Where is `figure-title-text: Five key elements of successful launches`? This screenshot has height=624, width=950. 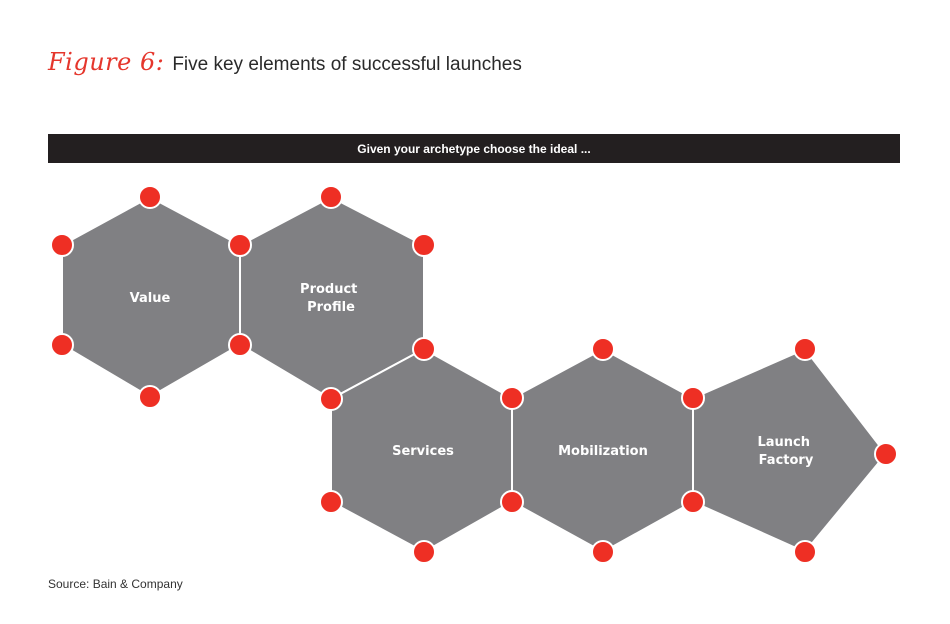
figure-title-text: Five key elements of successful launches is located at coordinates (347, 64).